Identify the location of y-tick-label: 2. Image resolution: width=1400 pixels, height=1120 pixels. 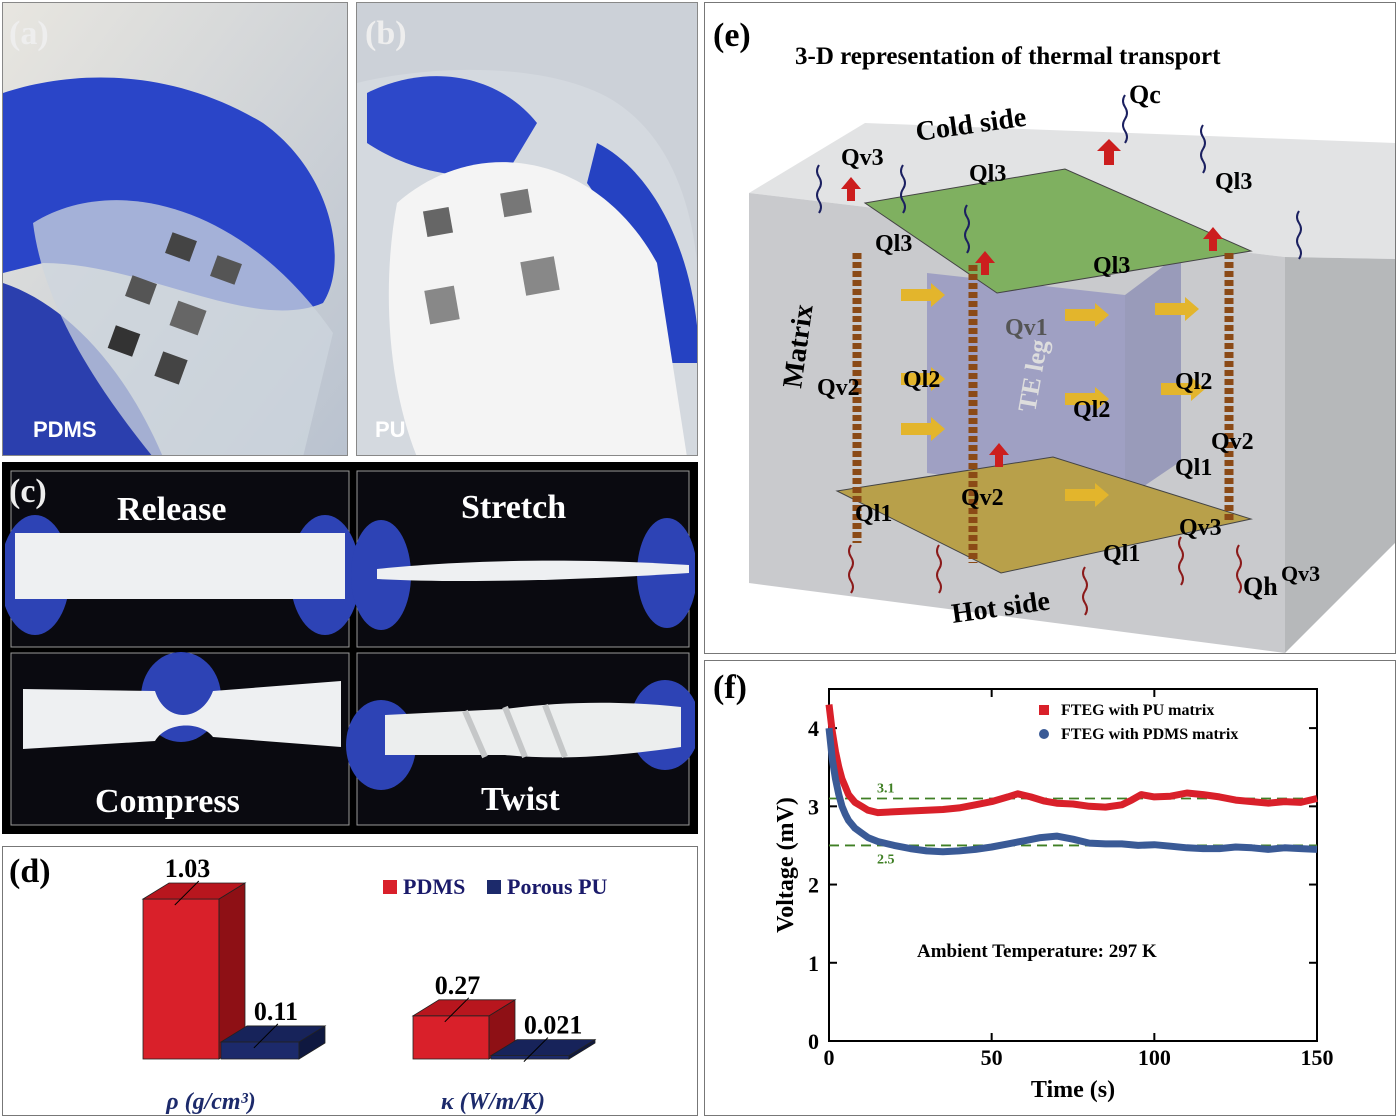
(813, 885).